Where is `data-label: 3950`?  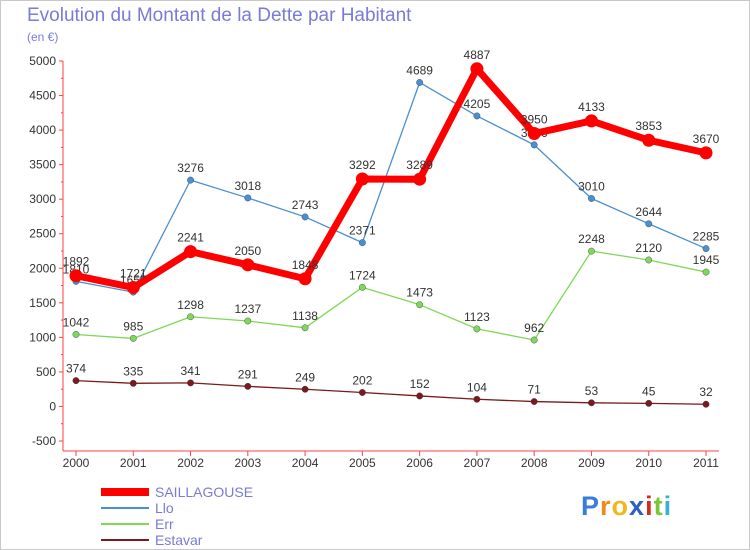 data-label: 3950 is located at coordinates (534, 120).